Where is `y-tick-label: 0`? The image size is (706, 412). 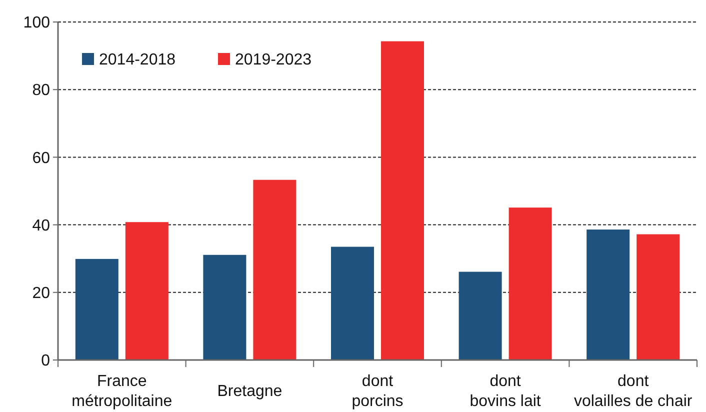
y-tick-label: 0 is located at coordinates (45, 361).